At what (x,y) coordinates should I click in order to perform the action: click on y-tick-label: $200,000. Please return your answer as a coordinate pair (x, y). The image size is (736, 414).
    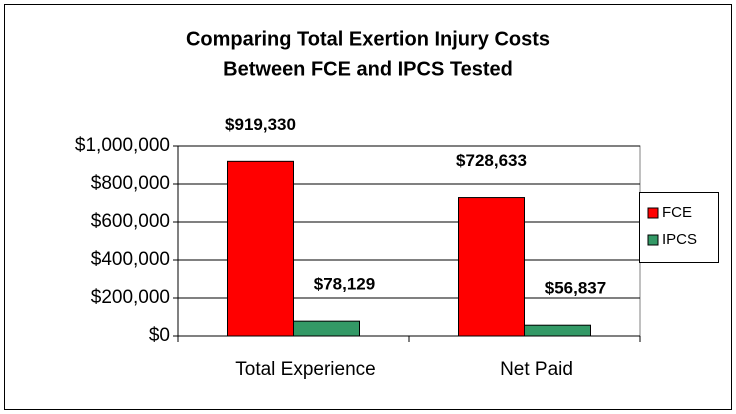
    Looking at the image, I should click on (130, 297).